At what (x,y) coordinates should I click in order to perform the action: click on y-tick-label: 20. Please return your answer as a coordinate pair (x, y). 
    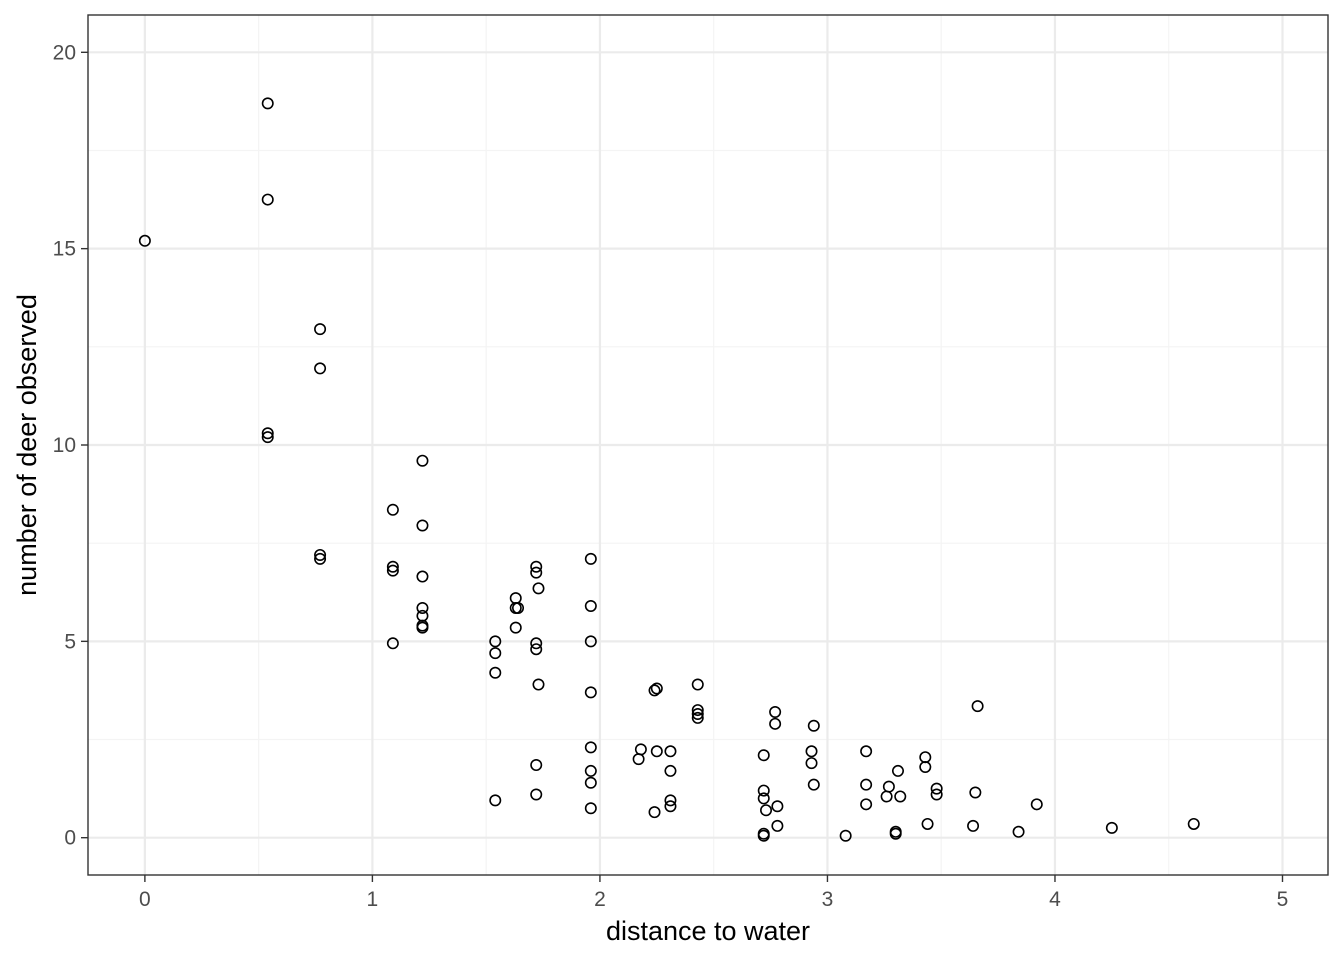
    Looking at the image, I should click on (64, 52).